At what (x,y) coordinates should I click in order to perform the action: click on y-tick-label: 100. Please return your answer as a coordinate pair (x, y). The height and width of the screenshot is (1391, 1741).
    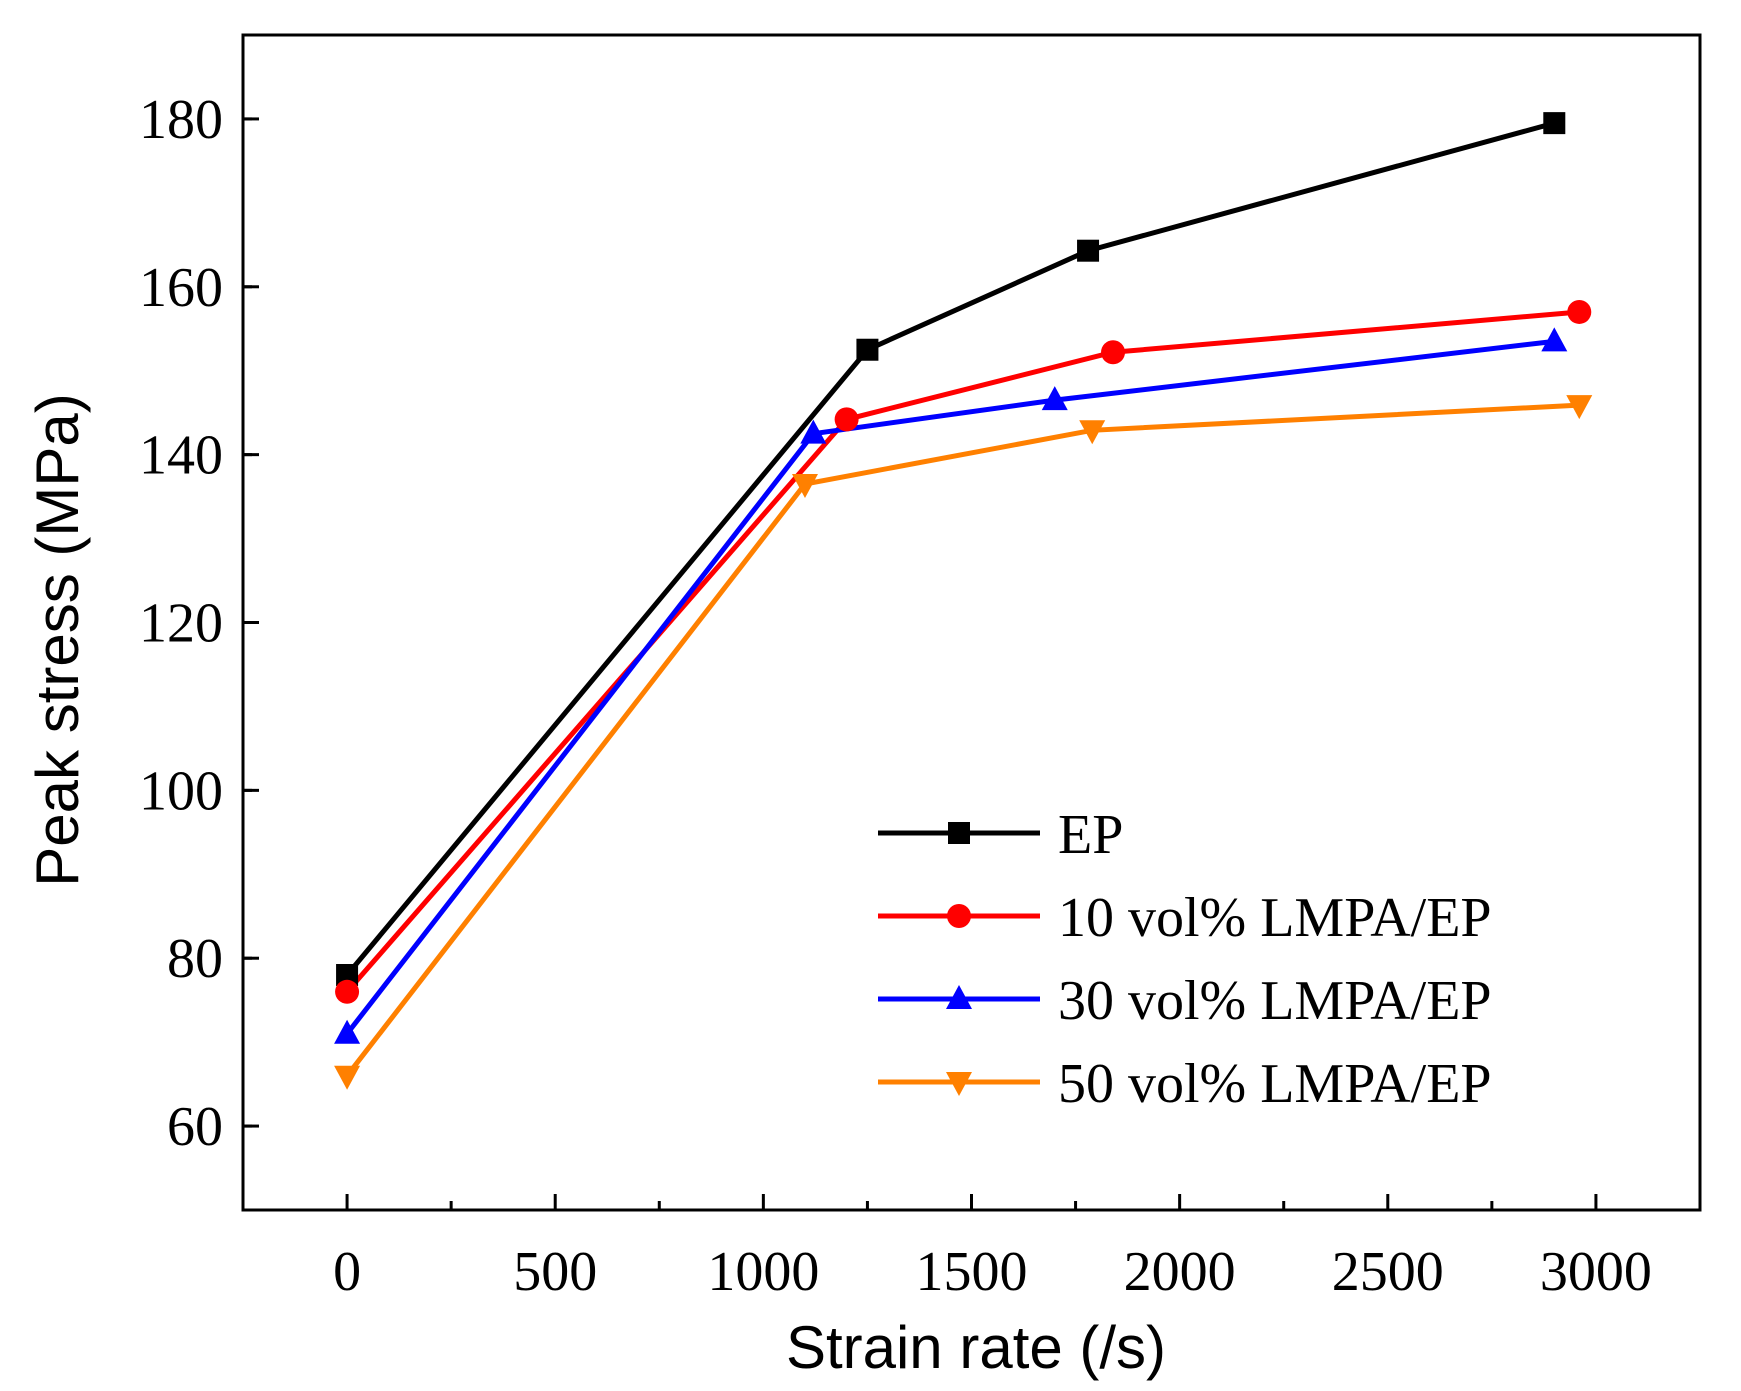
    Looking at the image, I should click on (181, 791).